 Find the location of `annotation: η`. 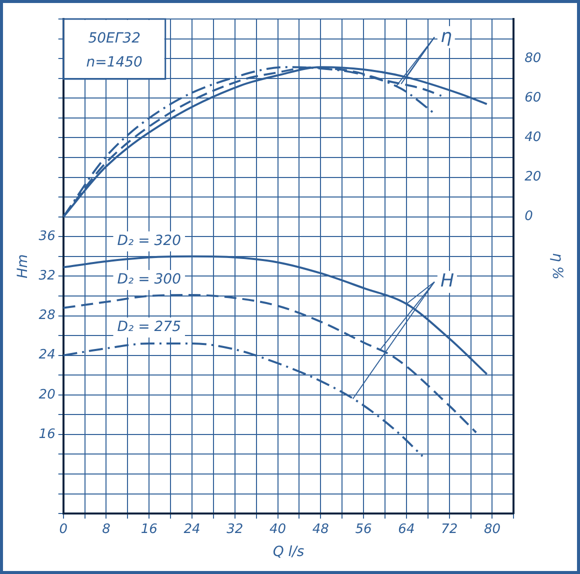

annotation: η is located at coordinates (446, 36).